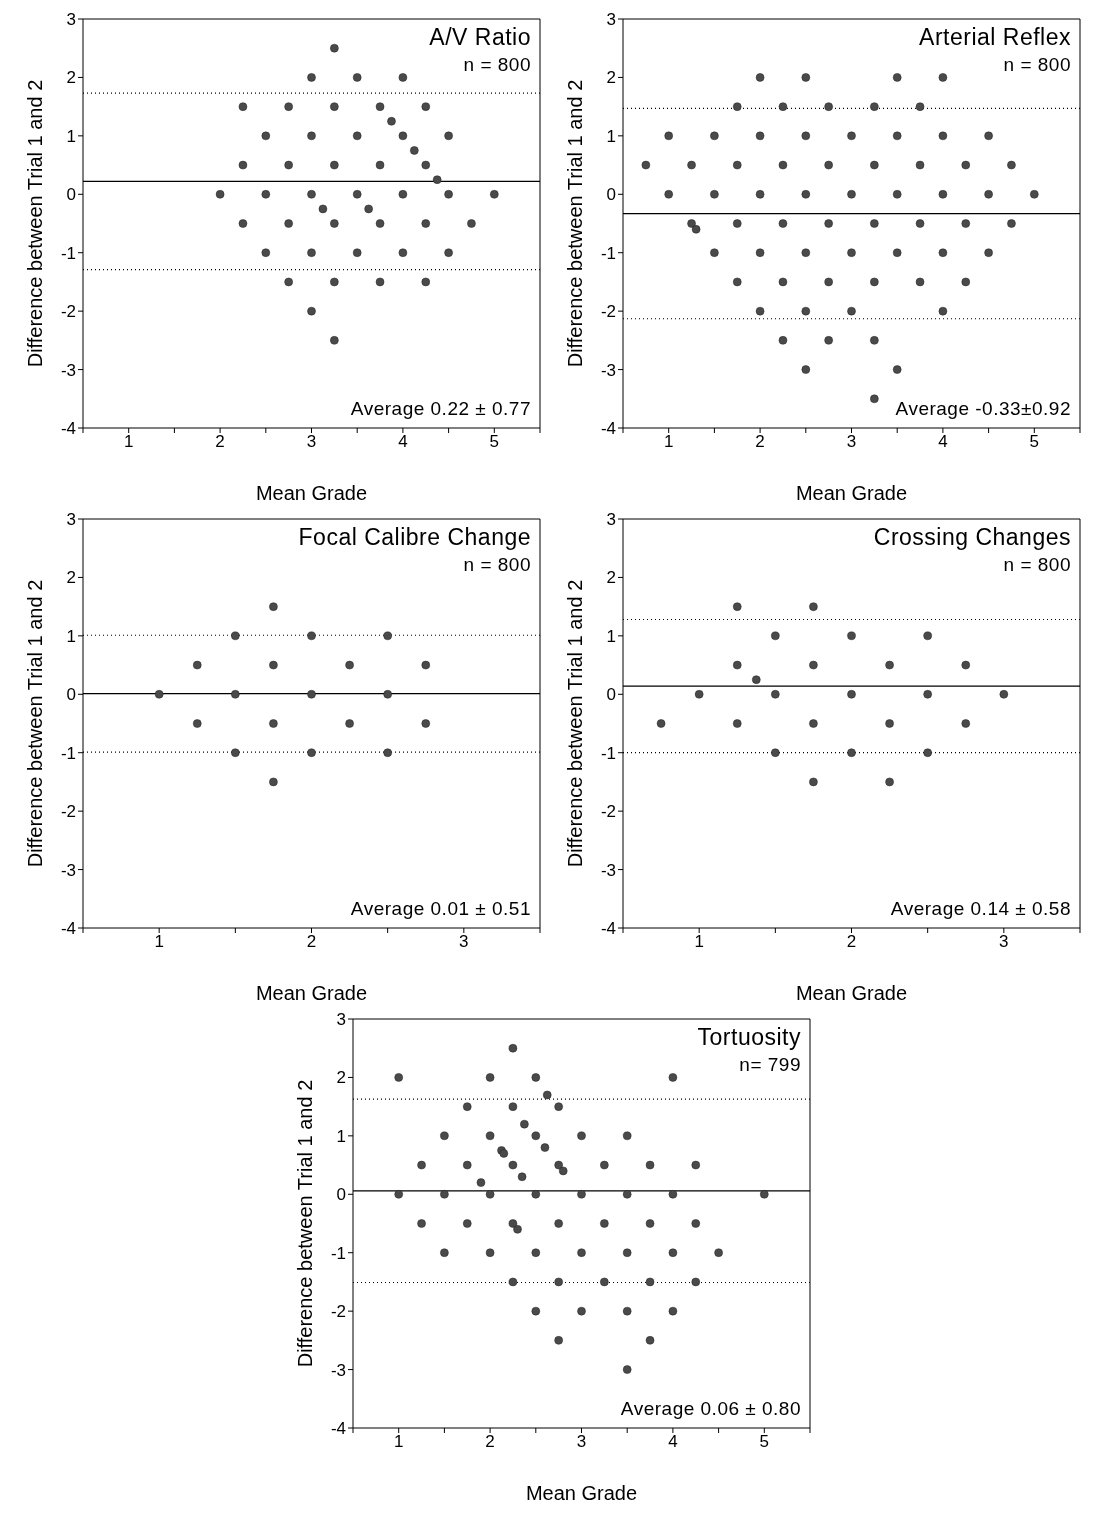 The image size is (1106, 1535). I want to click on annotation: Average 0.22 ± 0.77, so click(440, 409).